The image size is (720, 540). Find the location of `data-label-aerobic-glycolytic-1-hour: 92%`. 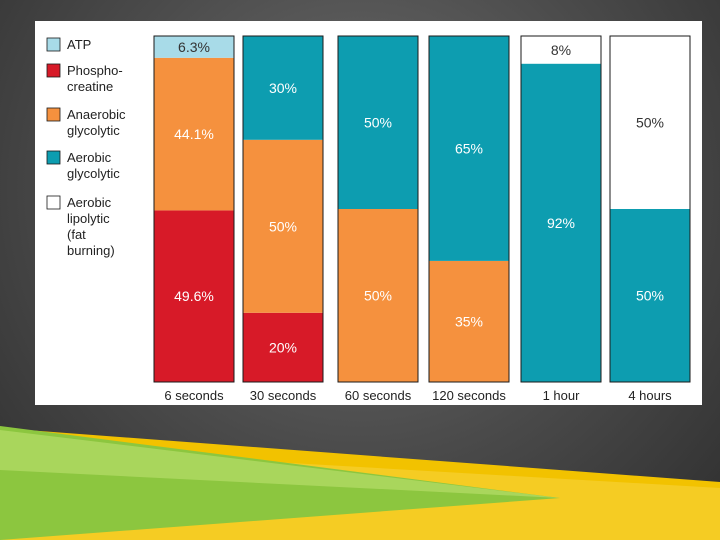

data-label-aerobic-glycolytic-1-hour: 92% is located at coordinates (561, 223).